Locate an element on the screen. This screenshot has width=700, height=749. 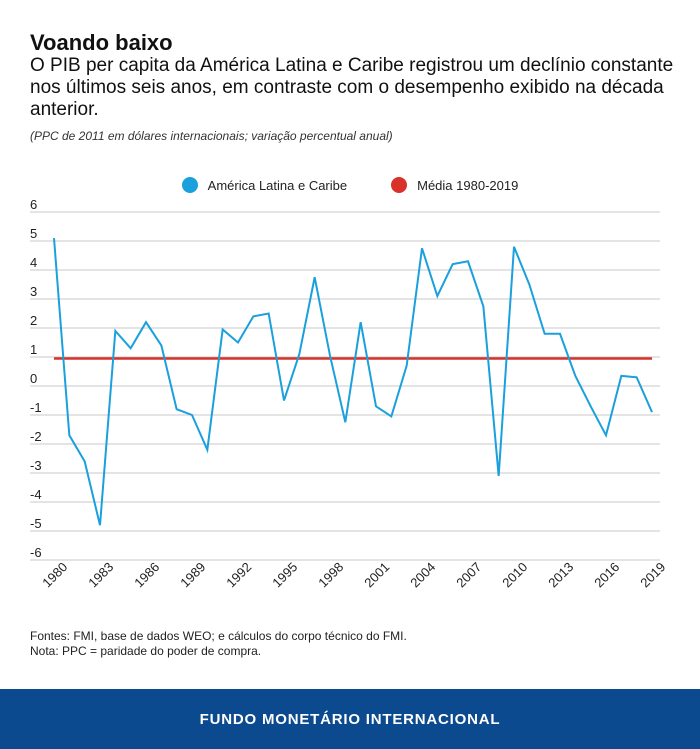
y-tick-label: -6 is located at coordinates (36, 552).